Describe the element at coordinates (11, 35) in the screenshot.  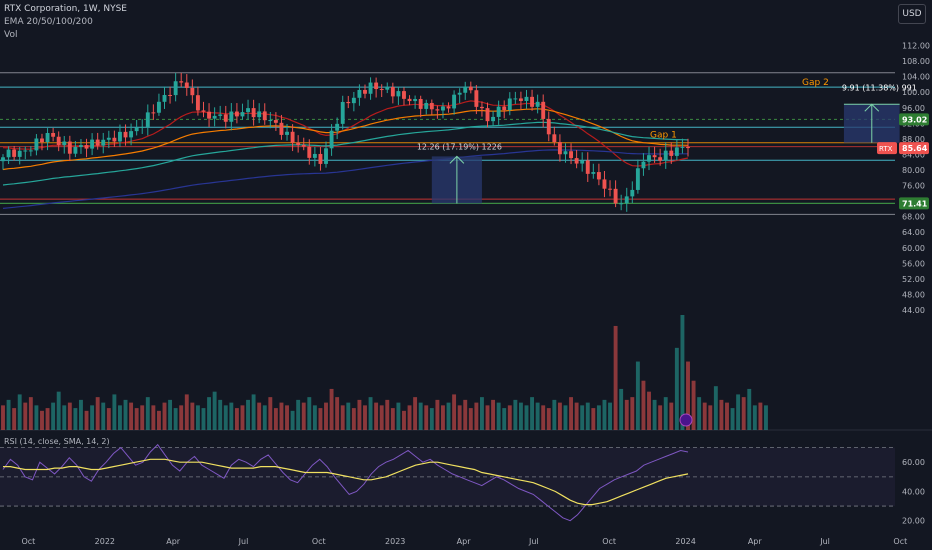
I see `volume-legend: Vol` at that location.